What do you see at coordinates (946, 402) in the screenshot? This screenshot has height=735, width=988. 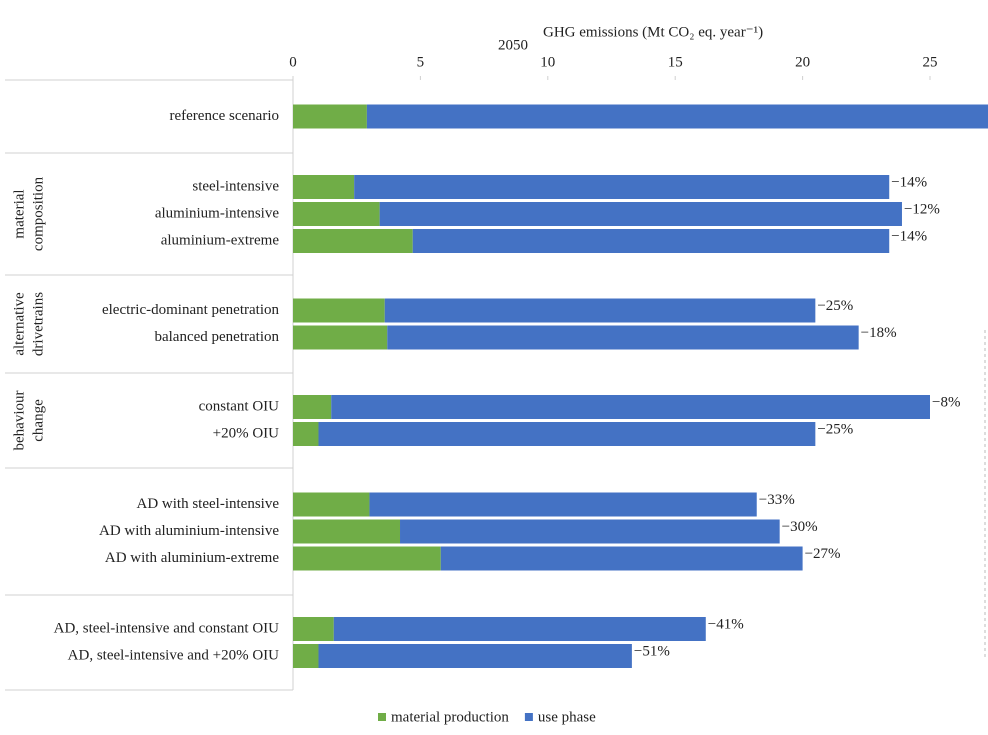 I see `change-label: −8%` at bounding box center [946, 402].